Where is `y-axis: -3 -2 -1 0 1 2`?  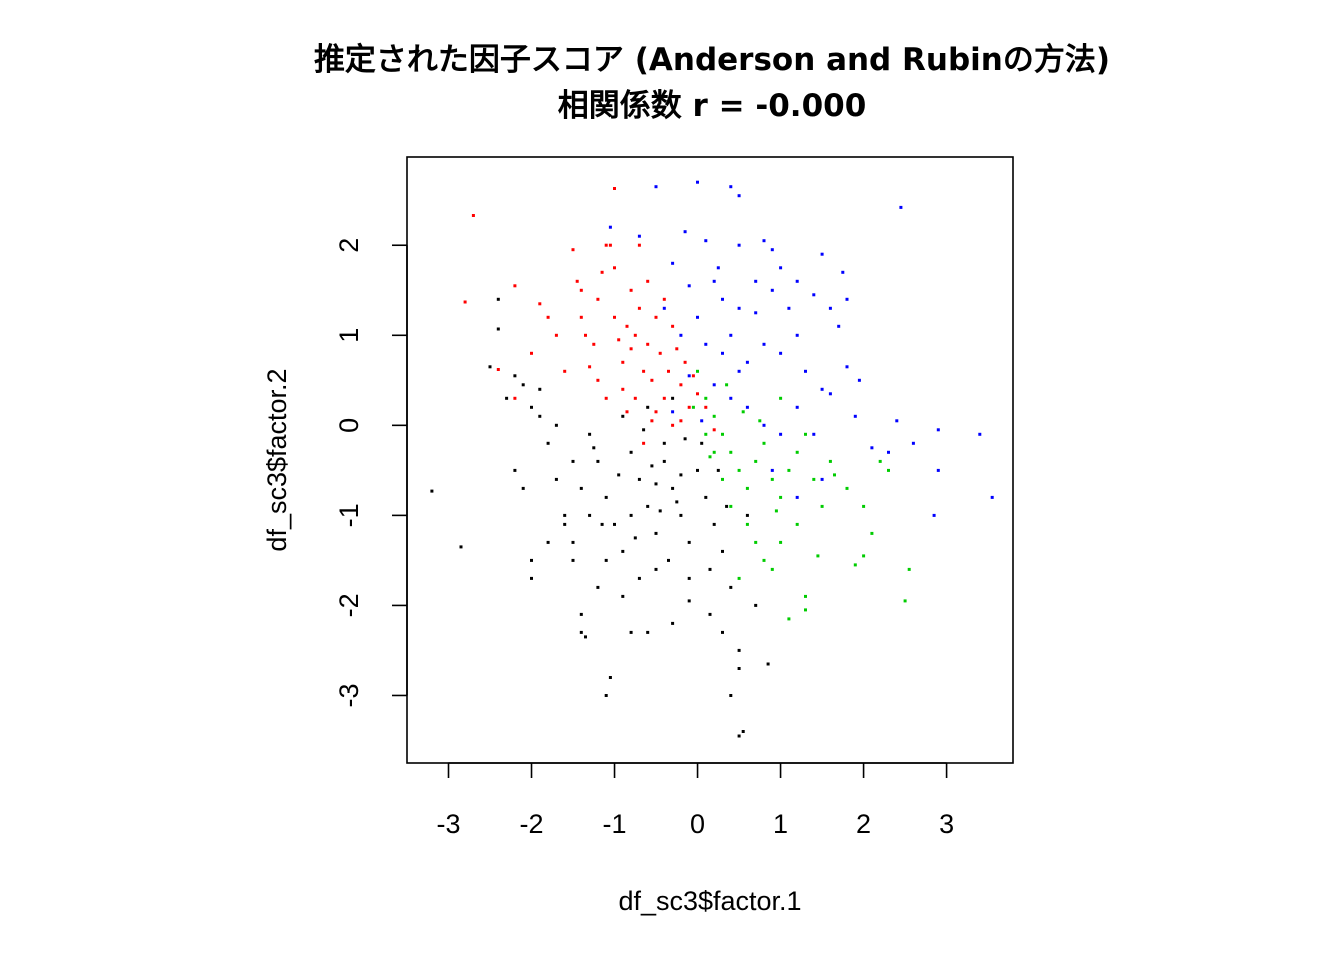
y-axis: -3 -2 -1 0 1 2 is located at coordinates (371, 472).